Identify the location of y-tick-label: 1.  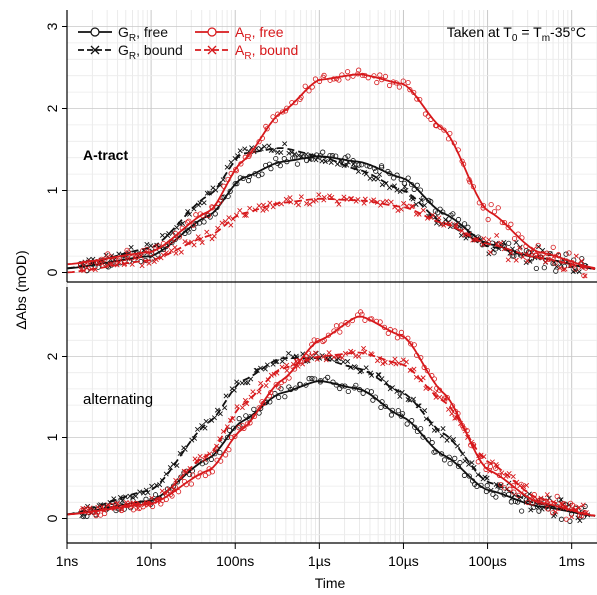
(52, 437).